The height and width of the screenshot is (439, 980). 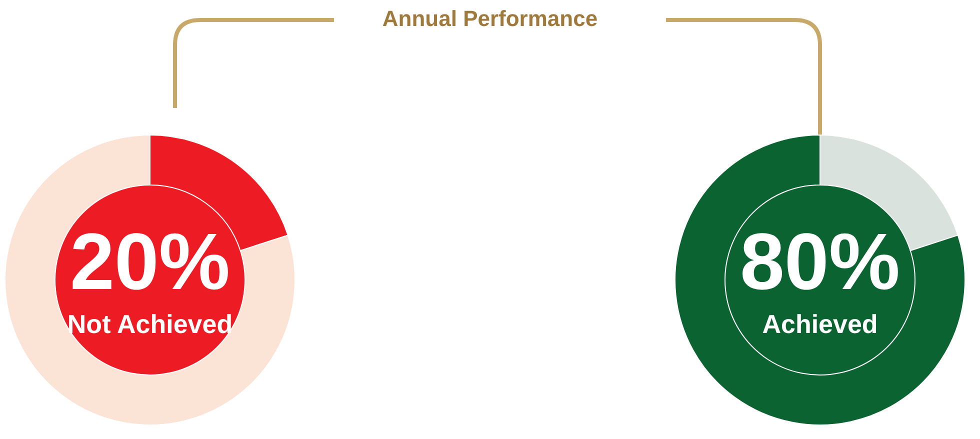 What do you see at coordinates (150, 261) in the screenshot?
I see `data-label: 20%` at bounding box center [150, 261].